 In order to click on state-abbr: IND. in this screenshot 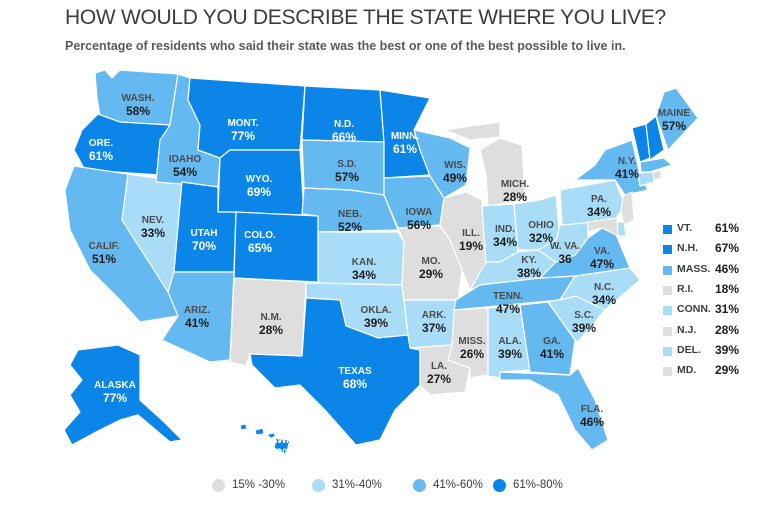, I will do `click(505, 229)`.